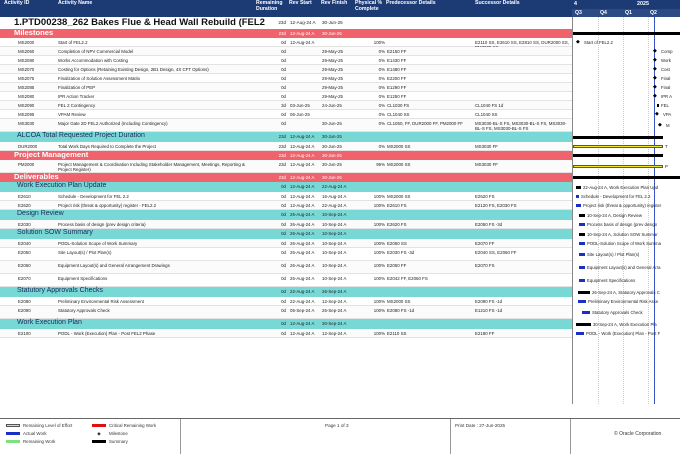 The width and height of the screenshot is (680, 454). What do you see at coordinates (77, 87) in the screenshot?
I see `activity-name: Finalization of PEP` at bounding box center [77, 87].